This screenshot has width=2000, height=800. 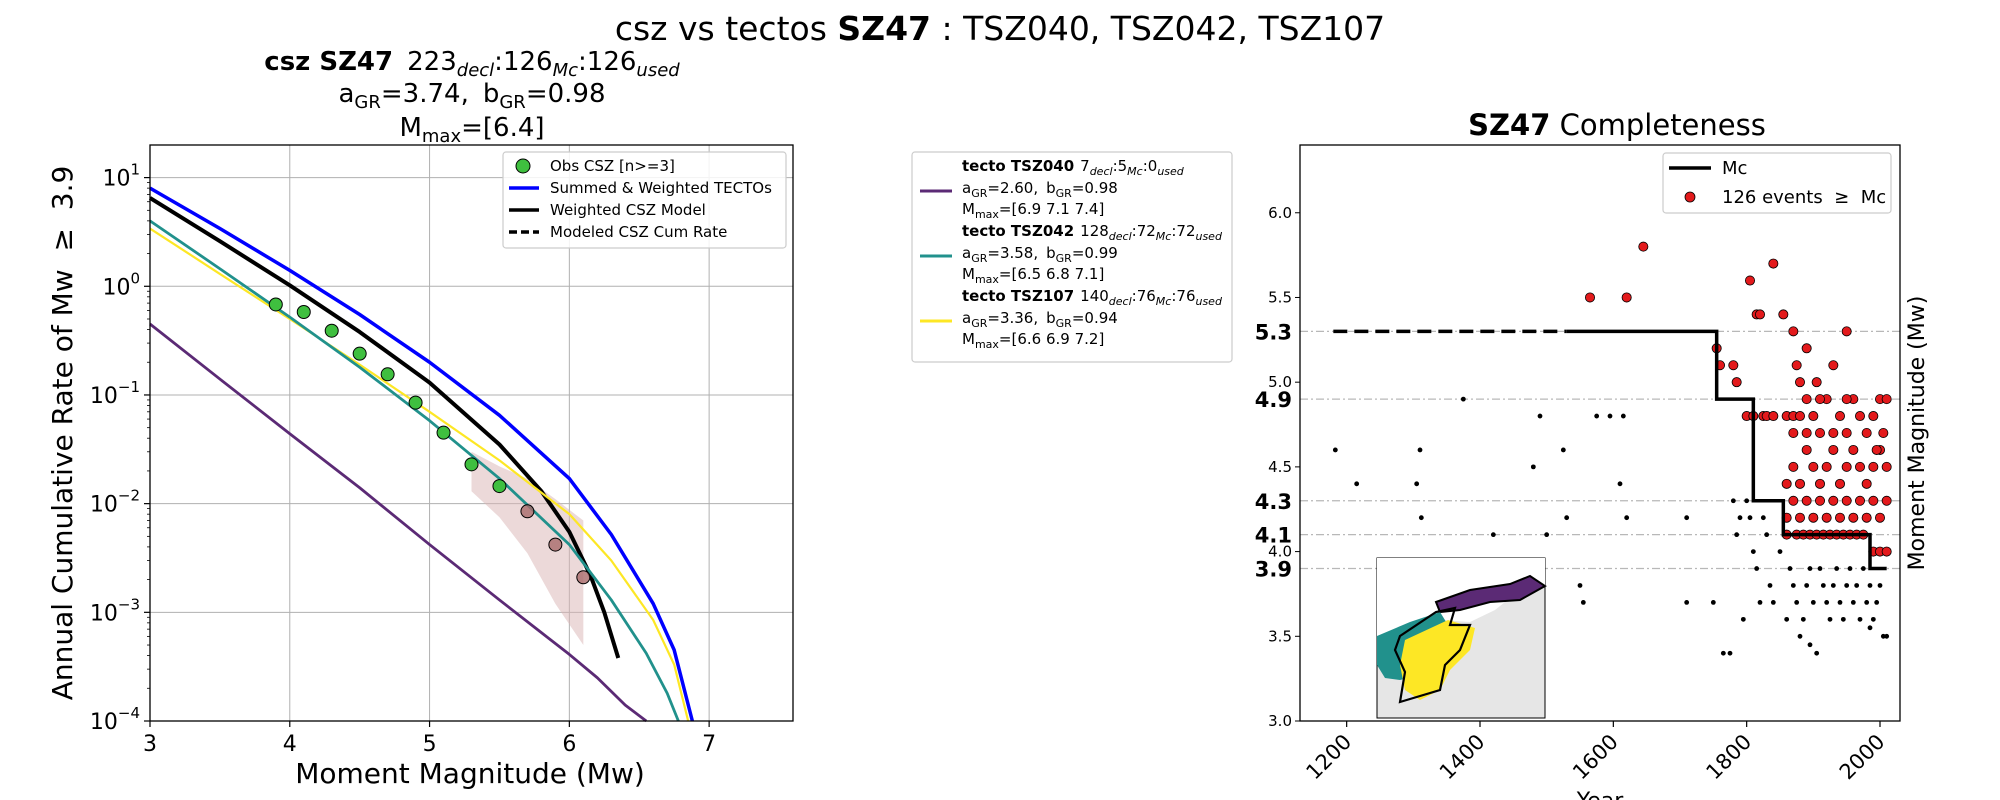 I want to click on completeness-title: SZ47 Completeness, so click(x=1617, y=125).